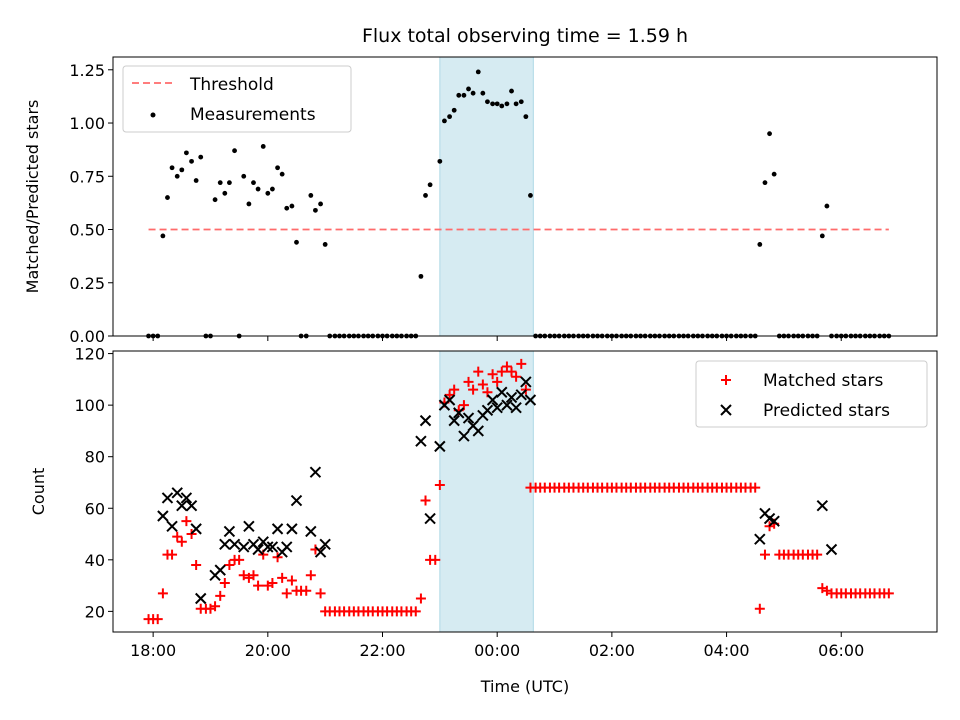  Describe the element at coordinates (612, 650) in the screenshot. I see `xtick-label: 02:00` at that location.